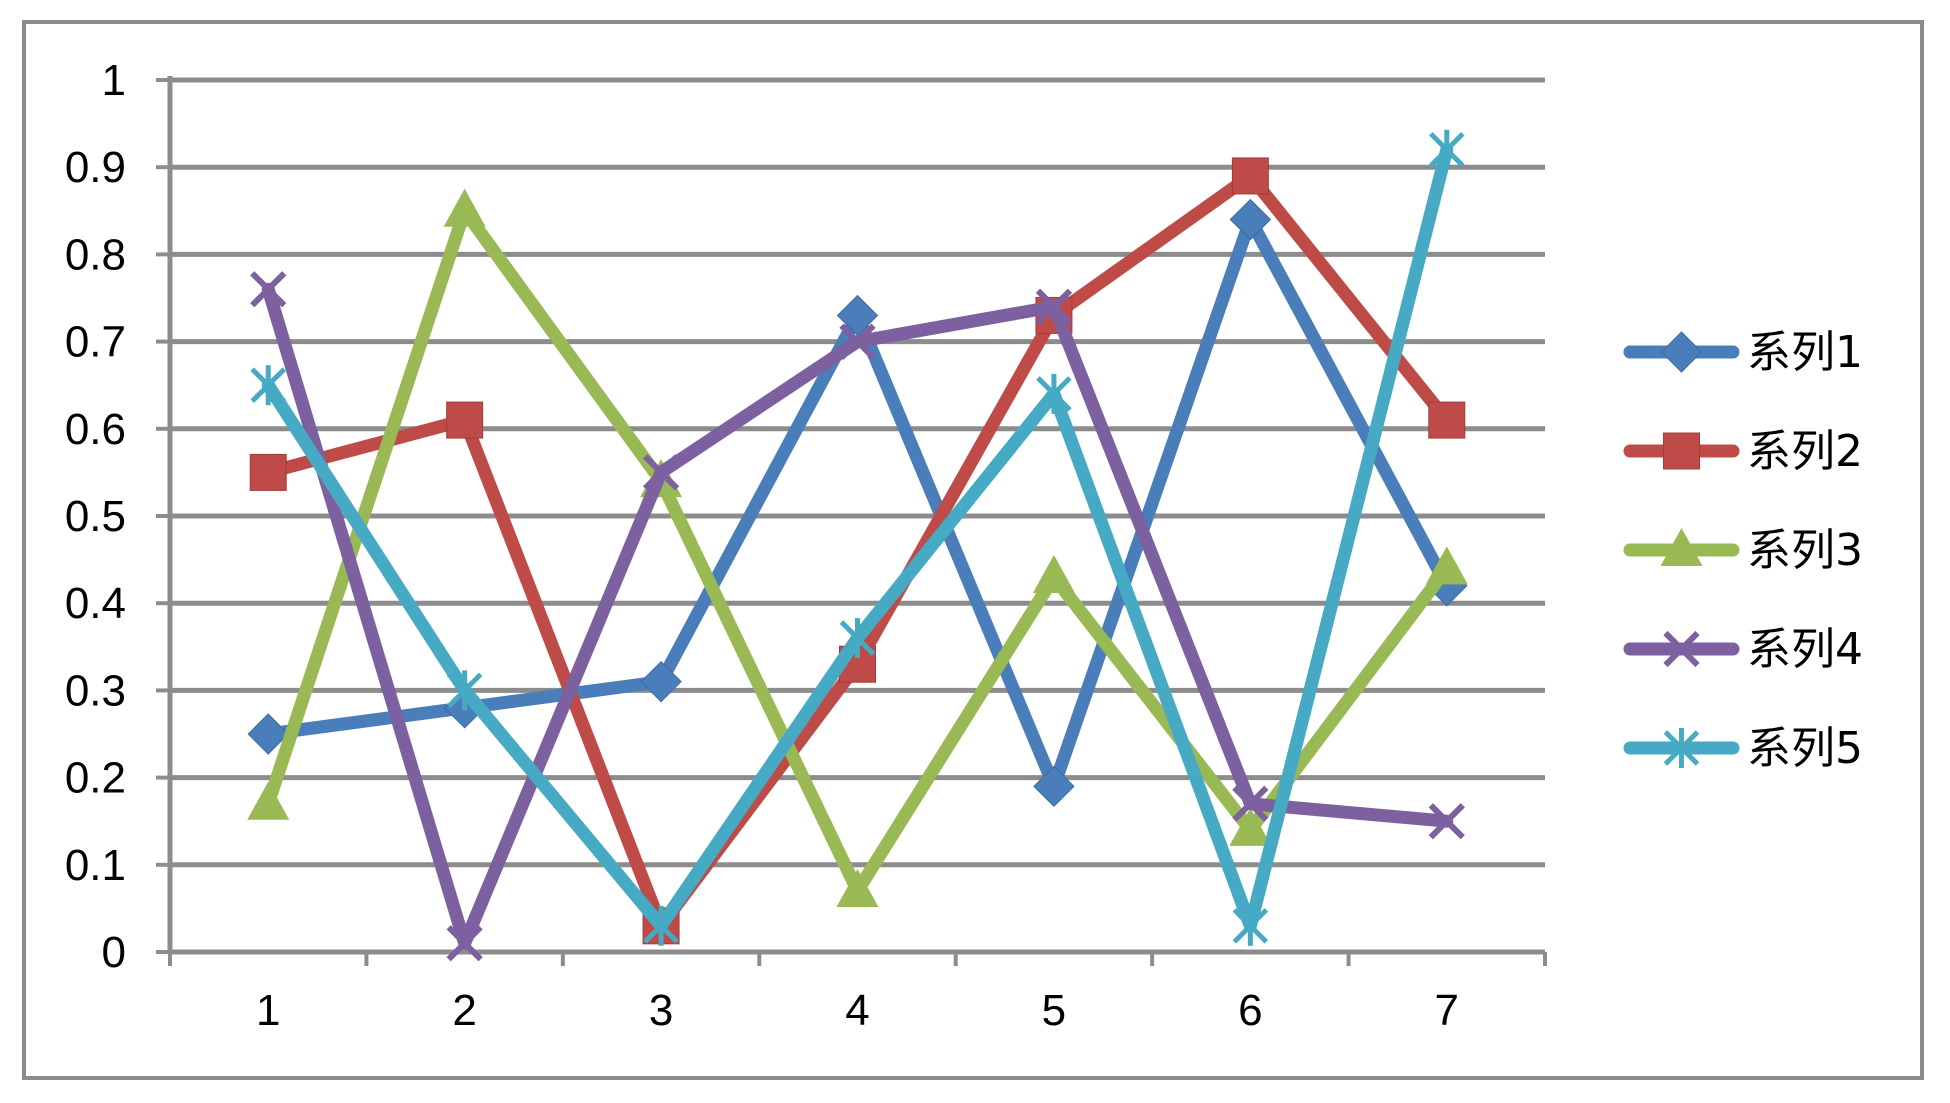  I want to click on y-tick-label: 0.8, so click(95, 254).